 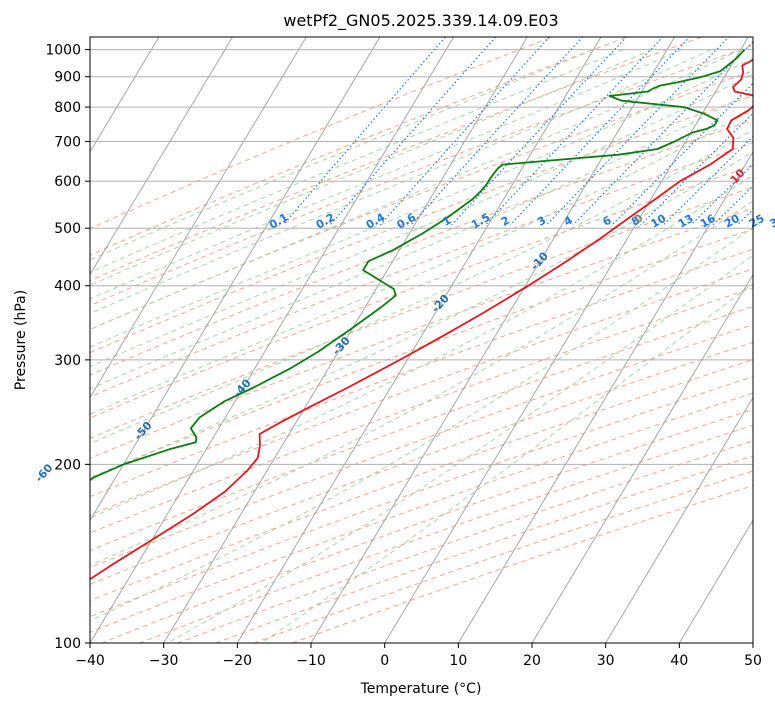 What do you see at coordinates (311, 661) in the screenshot?
I see `x-tick-label: −10` at bounding box center [311, 661].